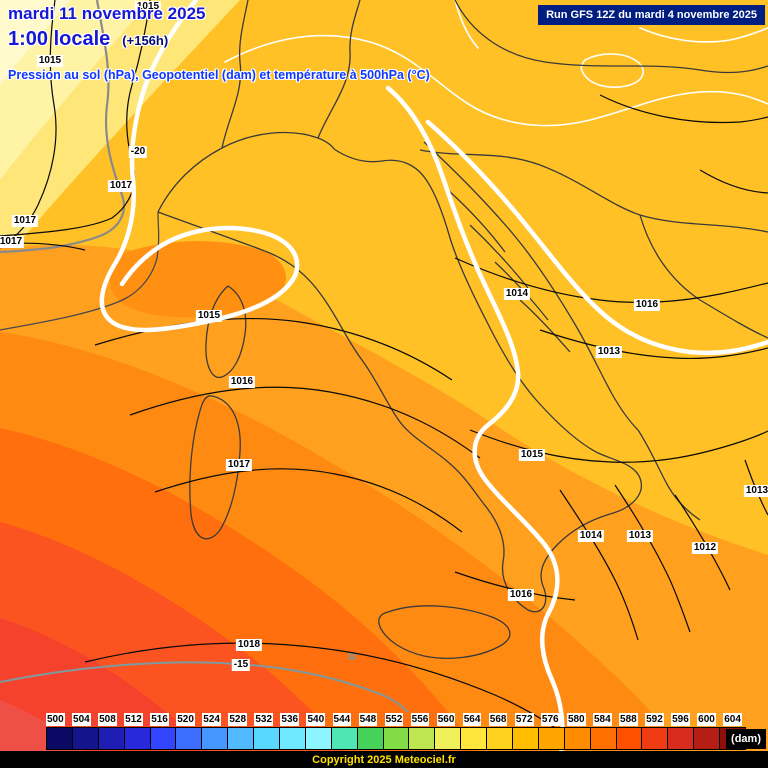  I want to click on legend-tick: 568, so click(498, 719).